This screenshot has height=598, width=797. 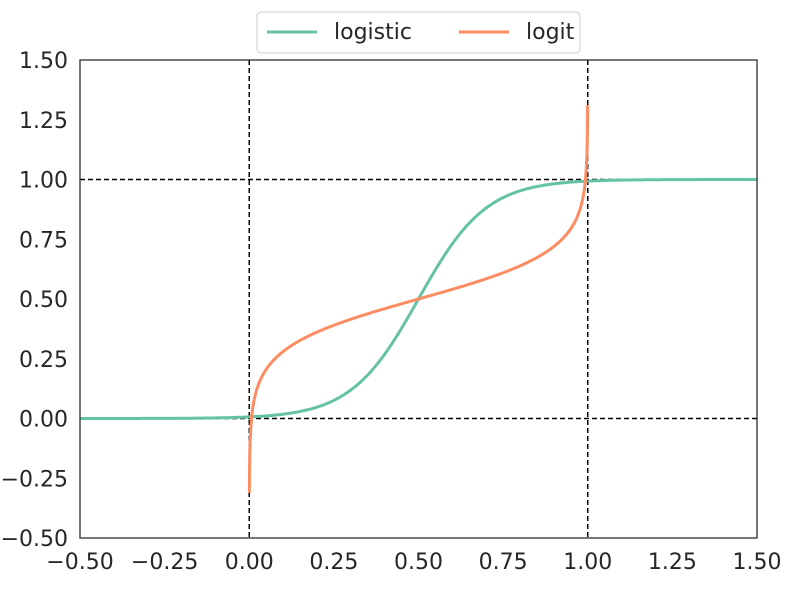 What do you see at coordinates (43, 360) in the screenshot?
I see `y-tick-label: 0.25` at bounding box center [43, 360].